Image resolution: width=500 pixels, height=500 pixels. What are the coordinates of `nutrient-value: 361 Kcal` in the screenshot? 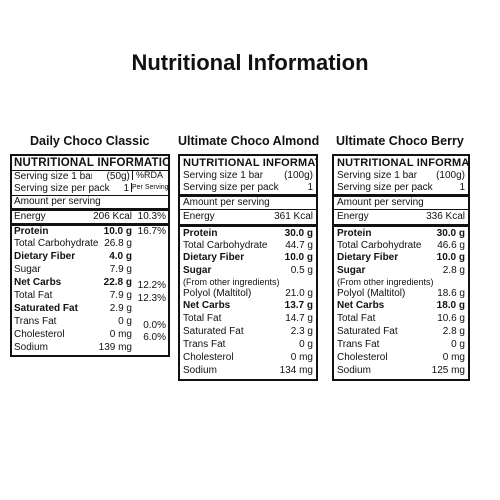 It's located at (293, 216).